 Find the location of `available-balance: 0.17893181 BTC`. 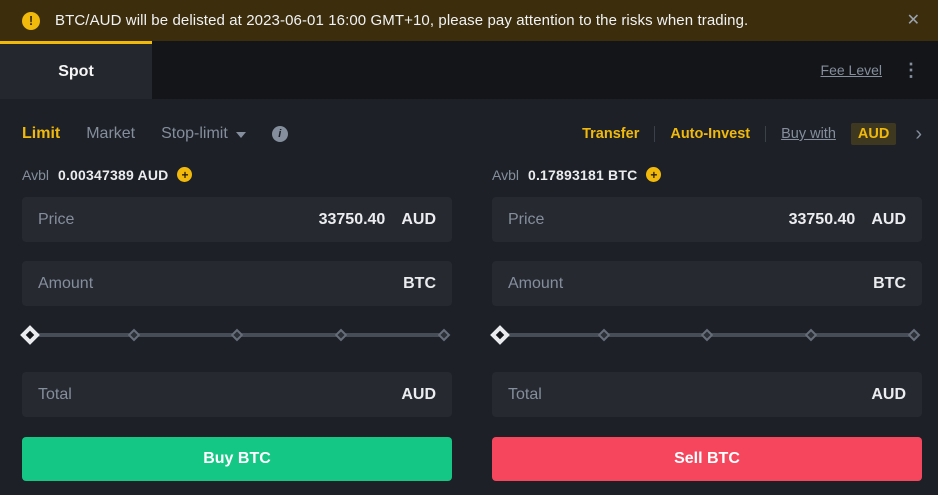

available-balance: 0.17893181 BTC is located at coordinates (582, 174).